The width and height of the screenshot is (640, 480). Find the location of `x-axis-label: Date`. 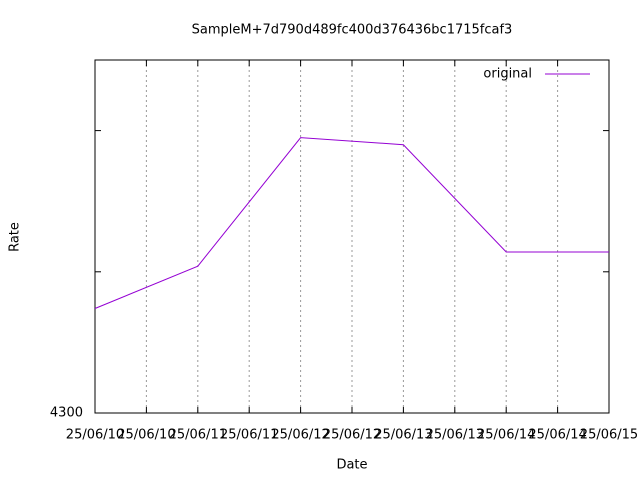

x-axis-label: Date is located at coordinates (351, 465).